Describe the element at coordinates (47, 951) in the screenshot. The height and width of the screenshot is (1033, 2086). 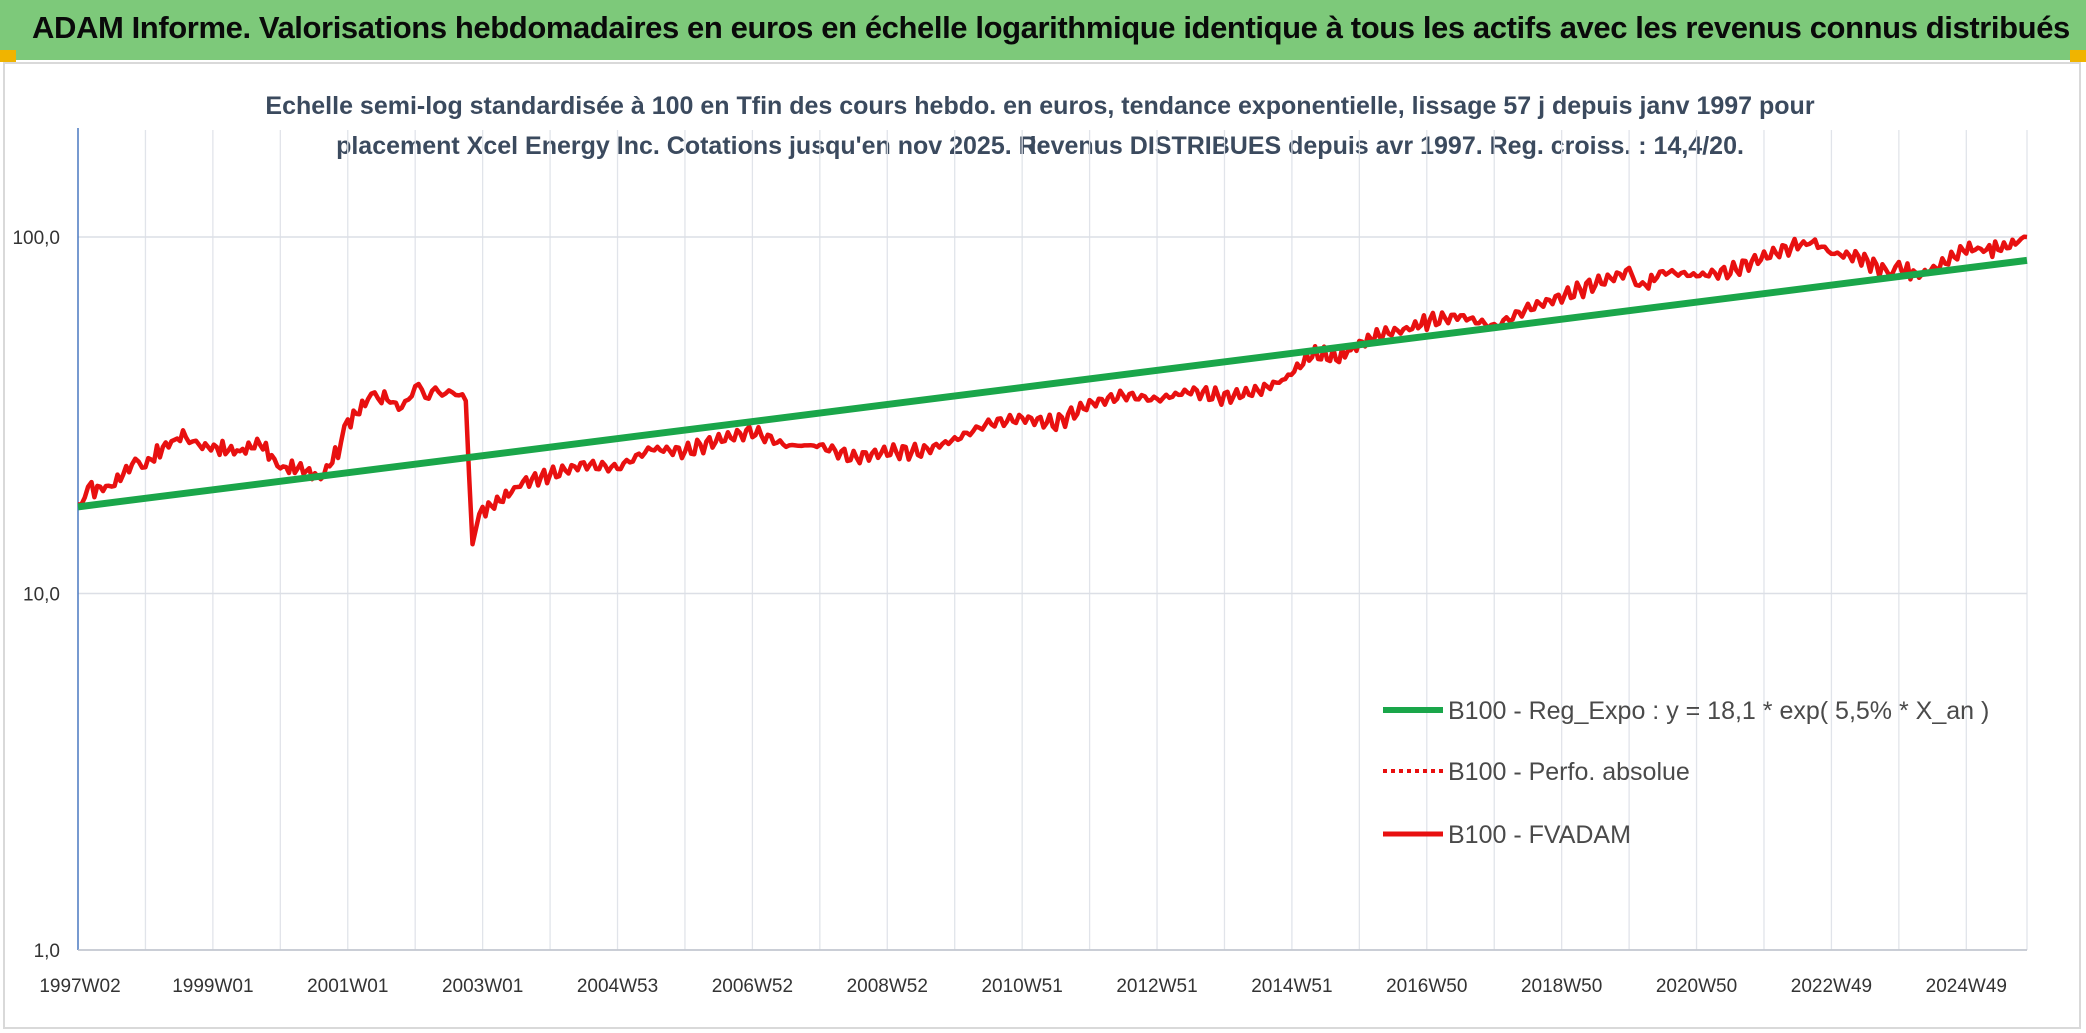
I see `y-tick-label: 1,0` at that location.